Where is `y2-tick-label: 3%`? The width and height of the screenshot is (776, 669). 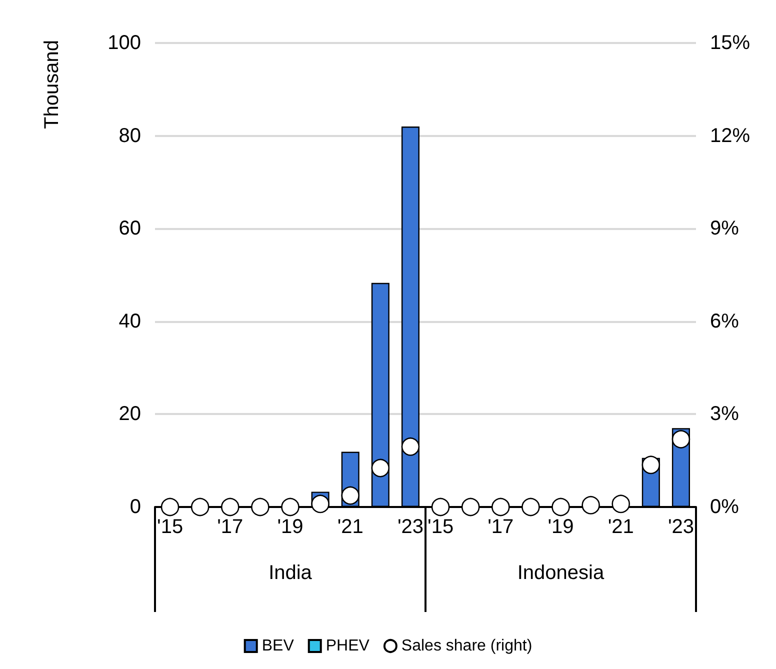 y2-tick-label: 3% is located at coordinates (725, 414).